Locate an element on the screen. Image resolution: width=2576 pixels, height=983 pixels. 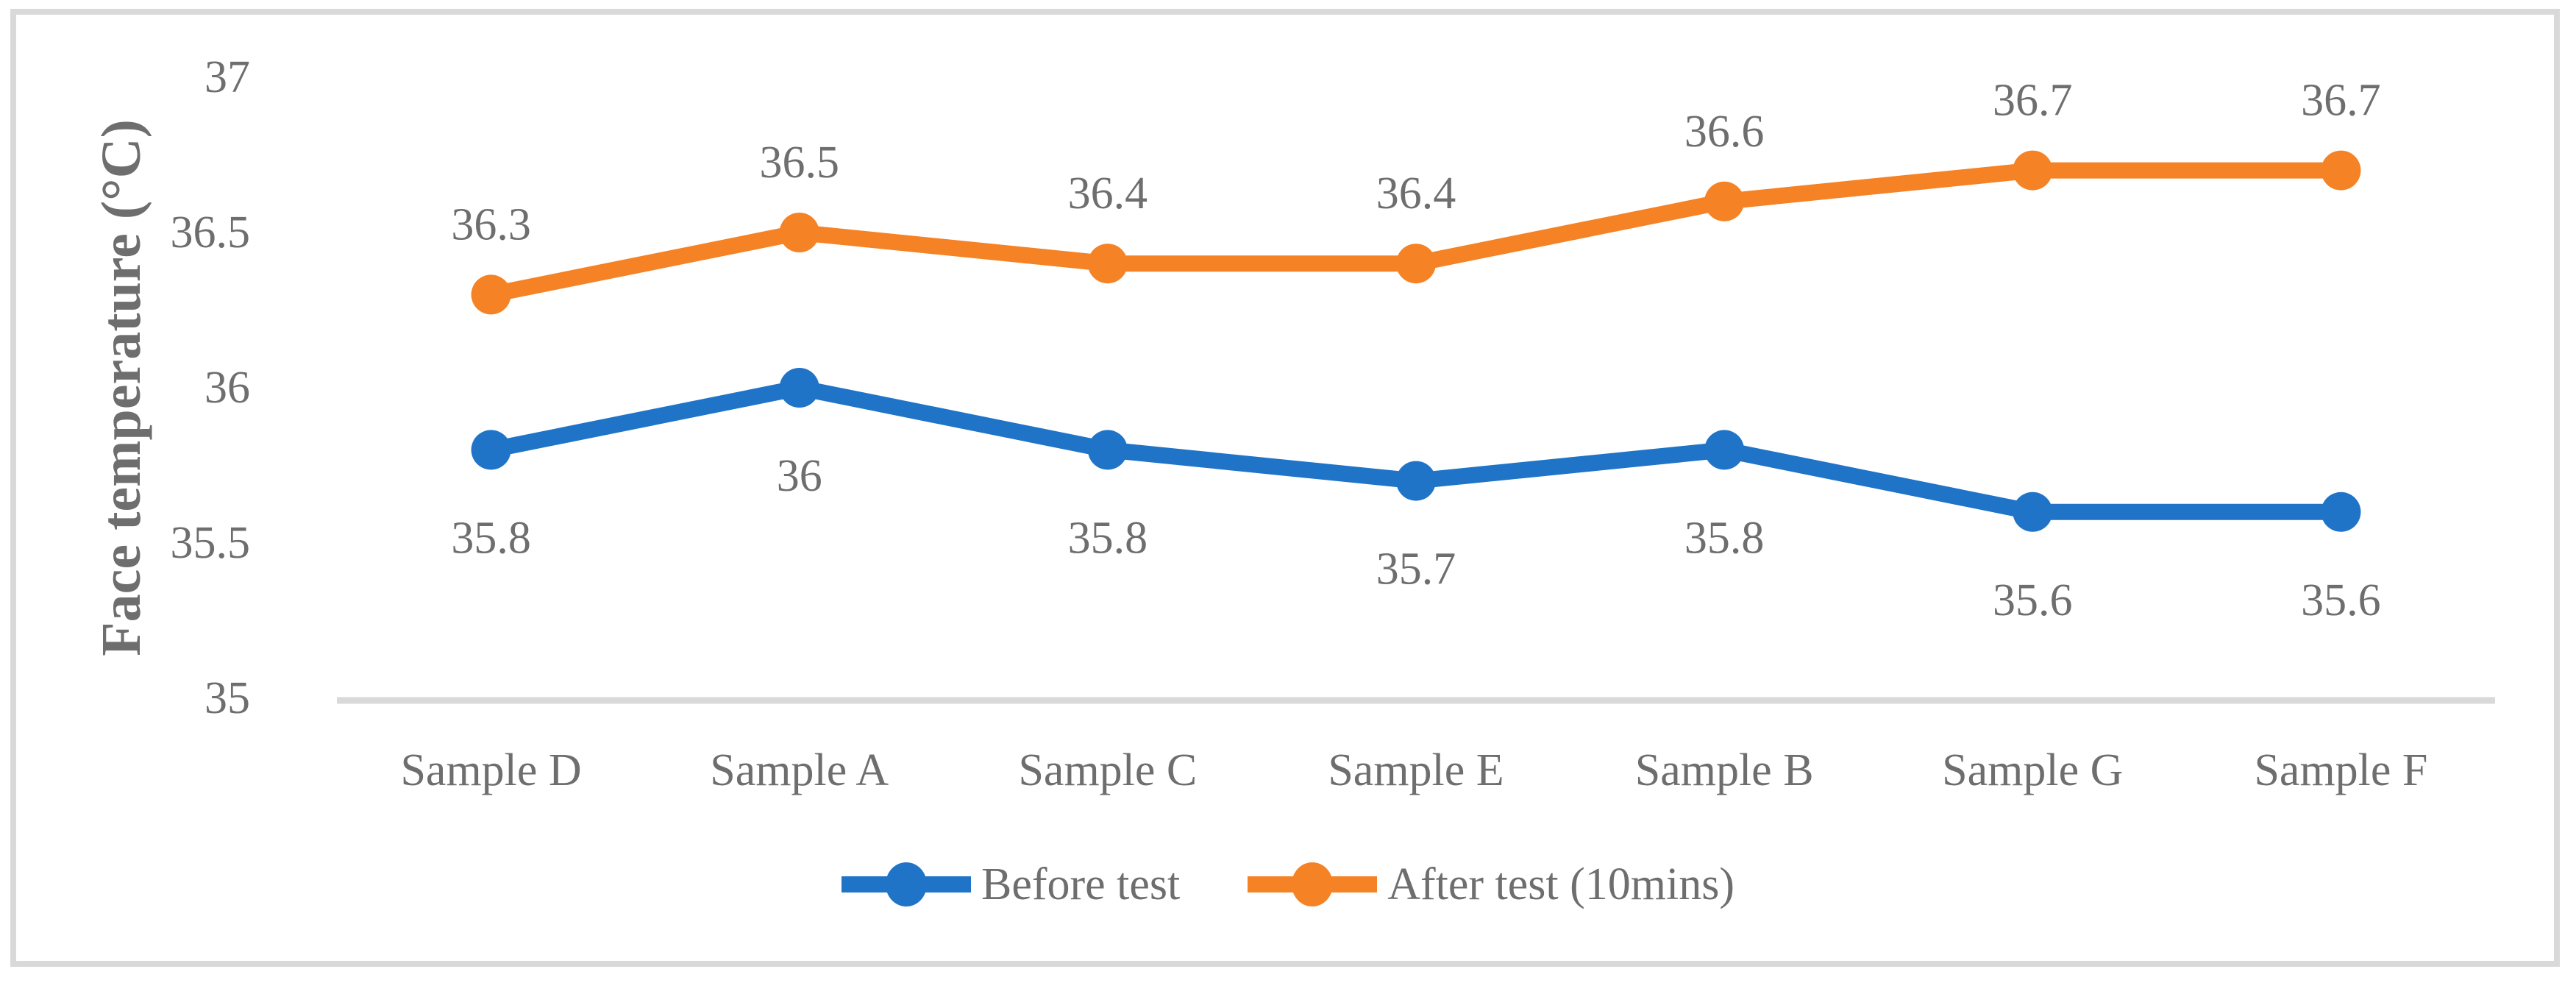
chart-legend: Before test After test (10mins) is located at coordinates (1288, 884).